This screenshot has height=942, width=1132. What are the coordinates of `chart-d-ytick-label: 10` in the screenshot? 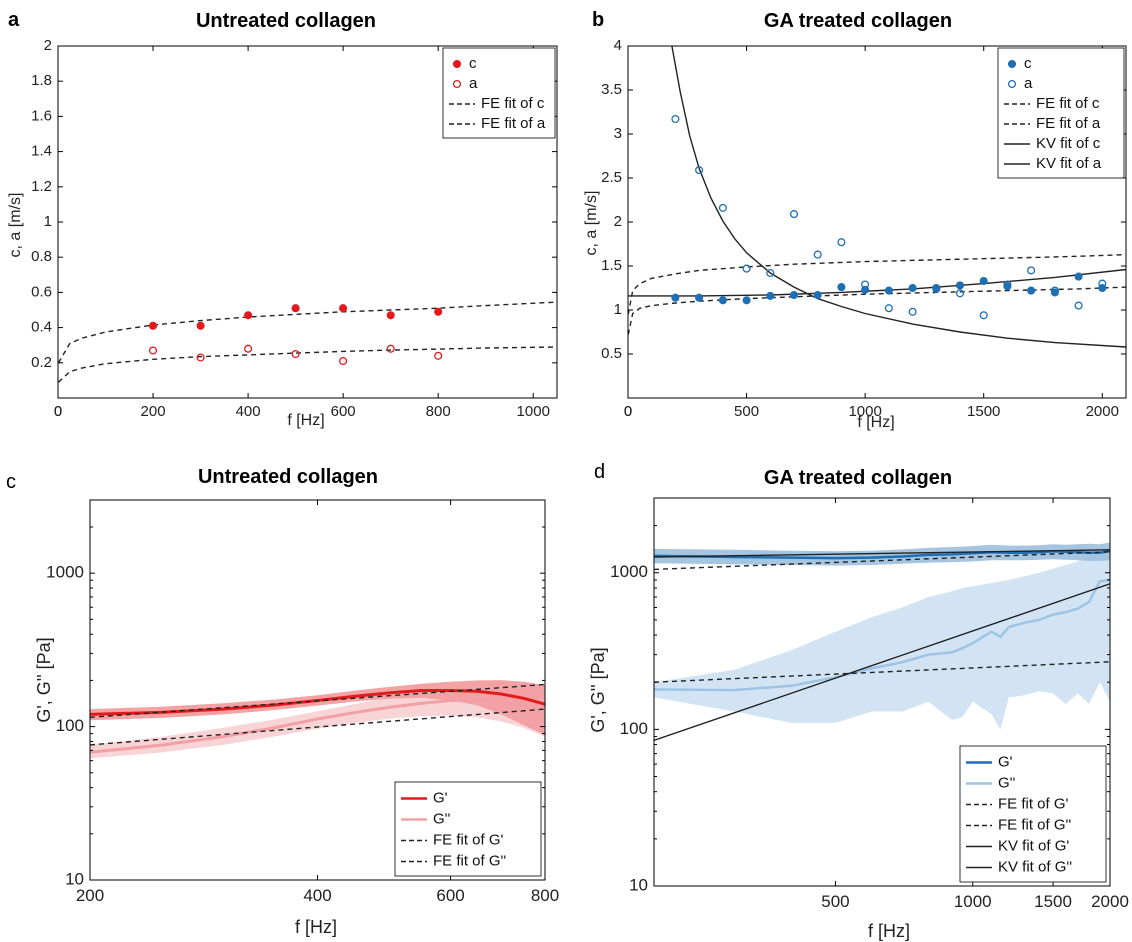 It's located at (638, 884).